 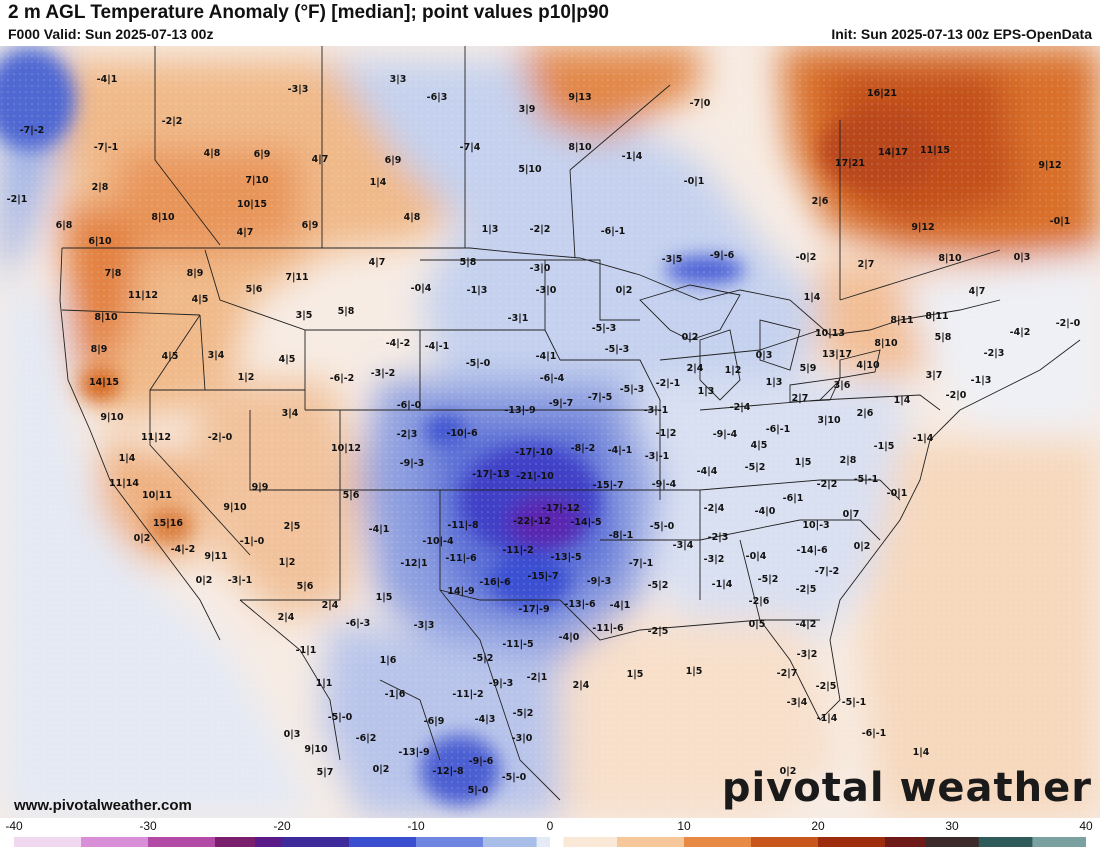 What do you see at coordinates (304, 315) in the screenshot?
I see `point-value-label: 3|5` at bounding box center [304, 315].